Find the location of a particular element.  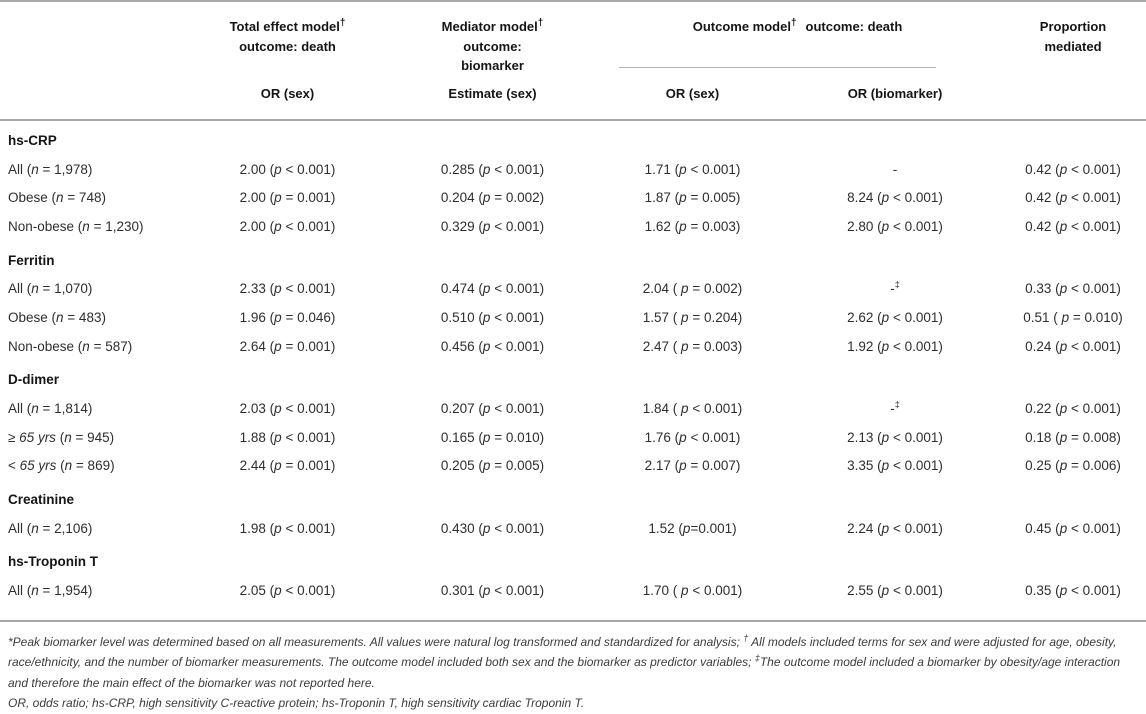

cell-or-sex: 1.71 (p < 0.001) is located at coordinates (692, 169).